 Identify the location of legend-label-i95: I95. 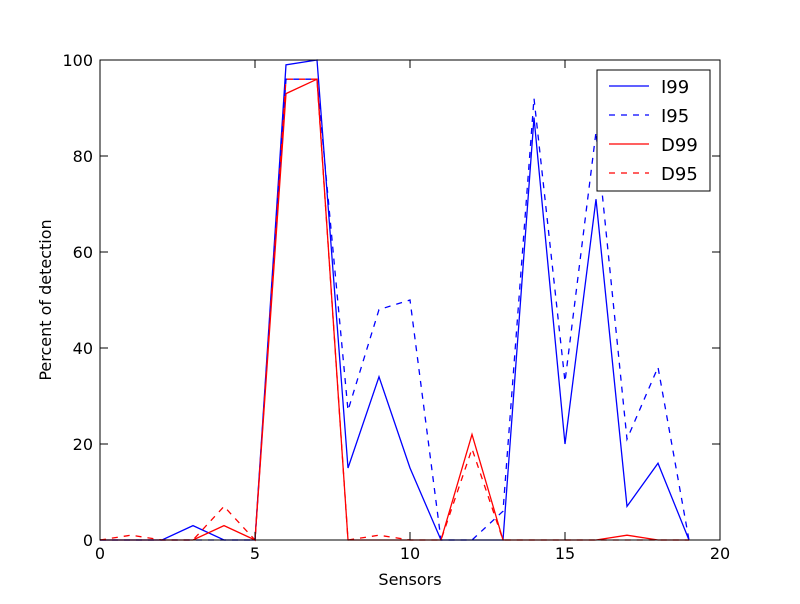
(675, 116).